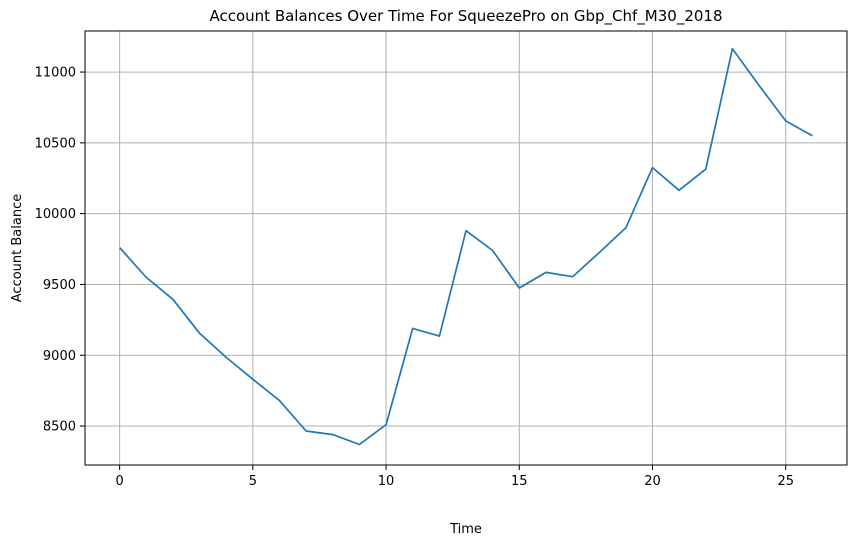 This screenshot has height=545, width=868. Describe the element at coordinates (55, 73) in the screenshot. I see `y-tick-label: 11000` at that location.